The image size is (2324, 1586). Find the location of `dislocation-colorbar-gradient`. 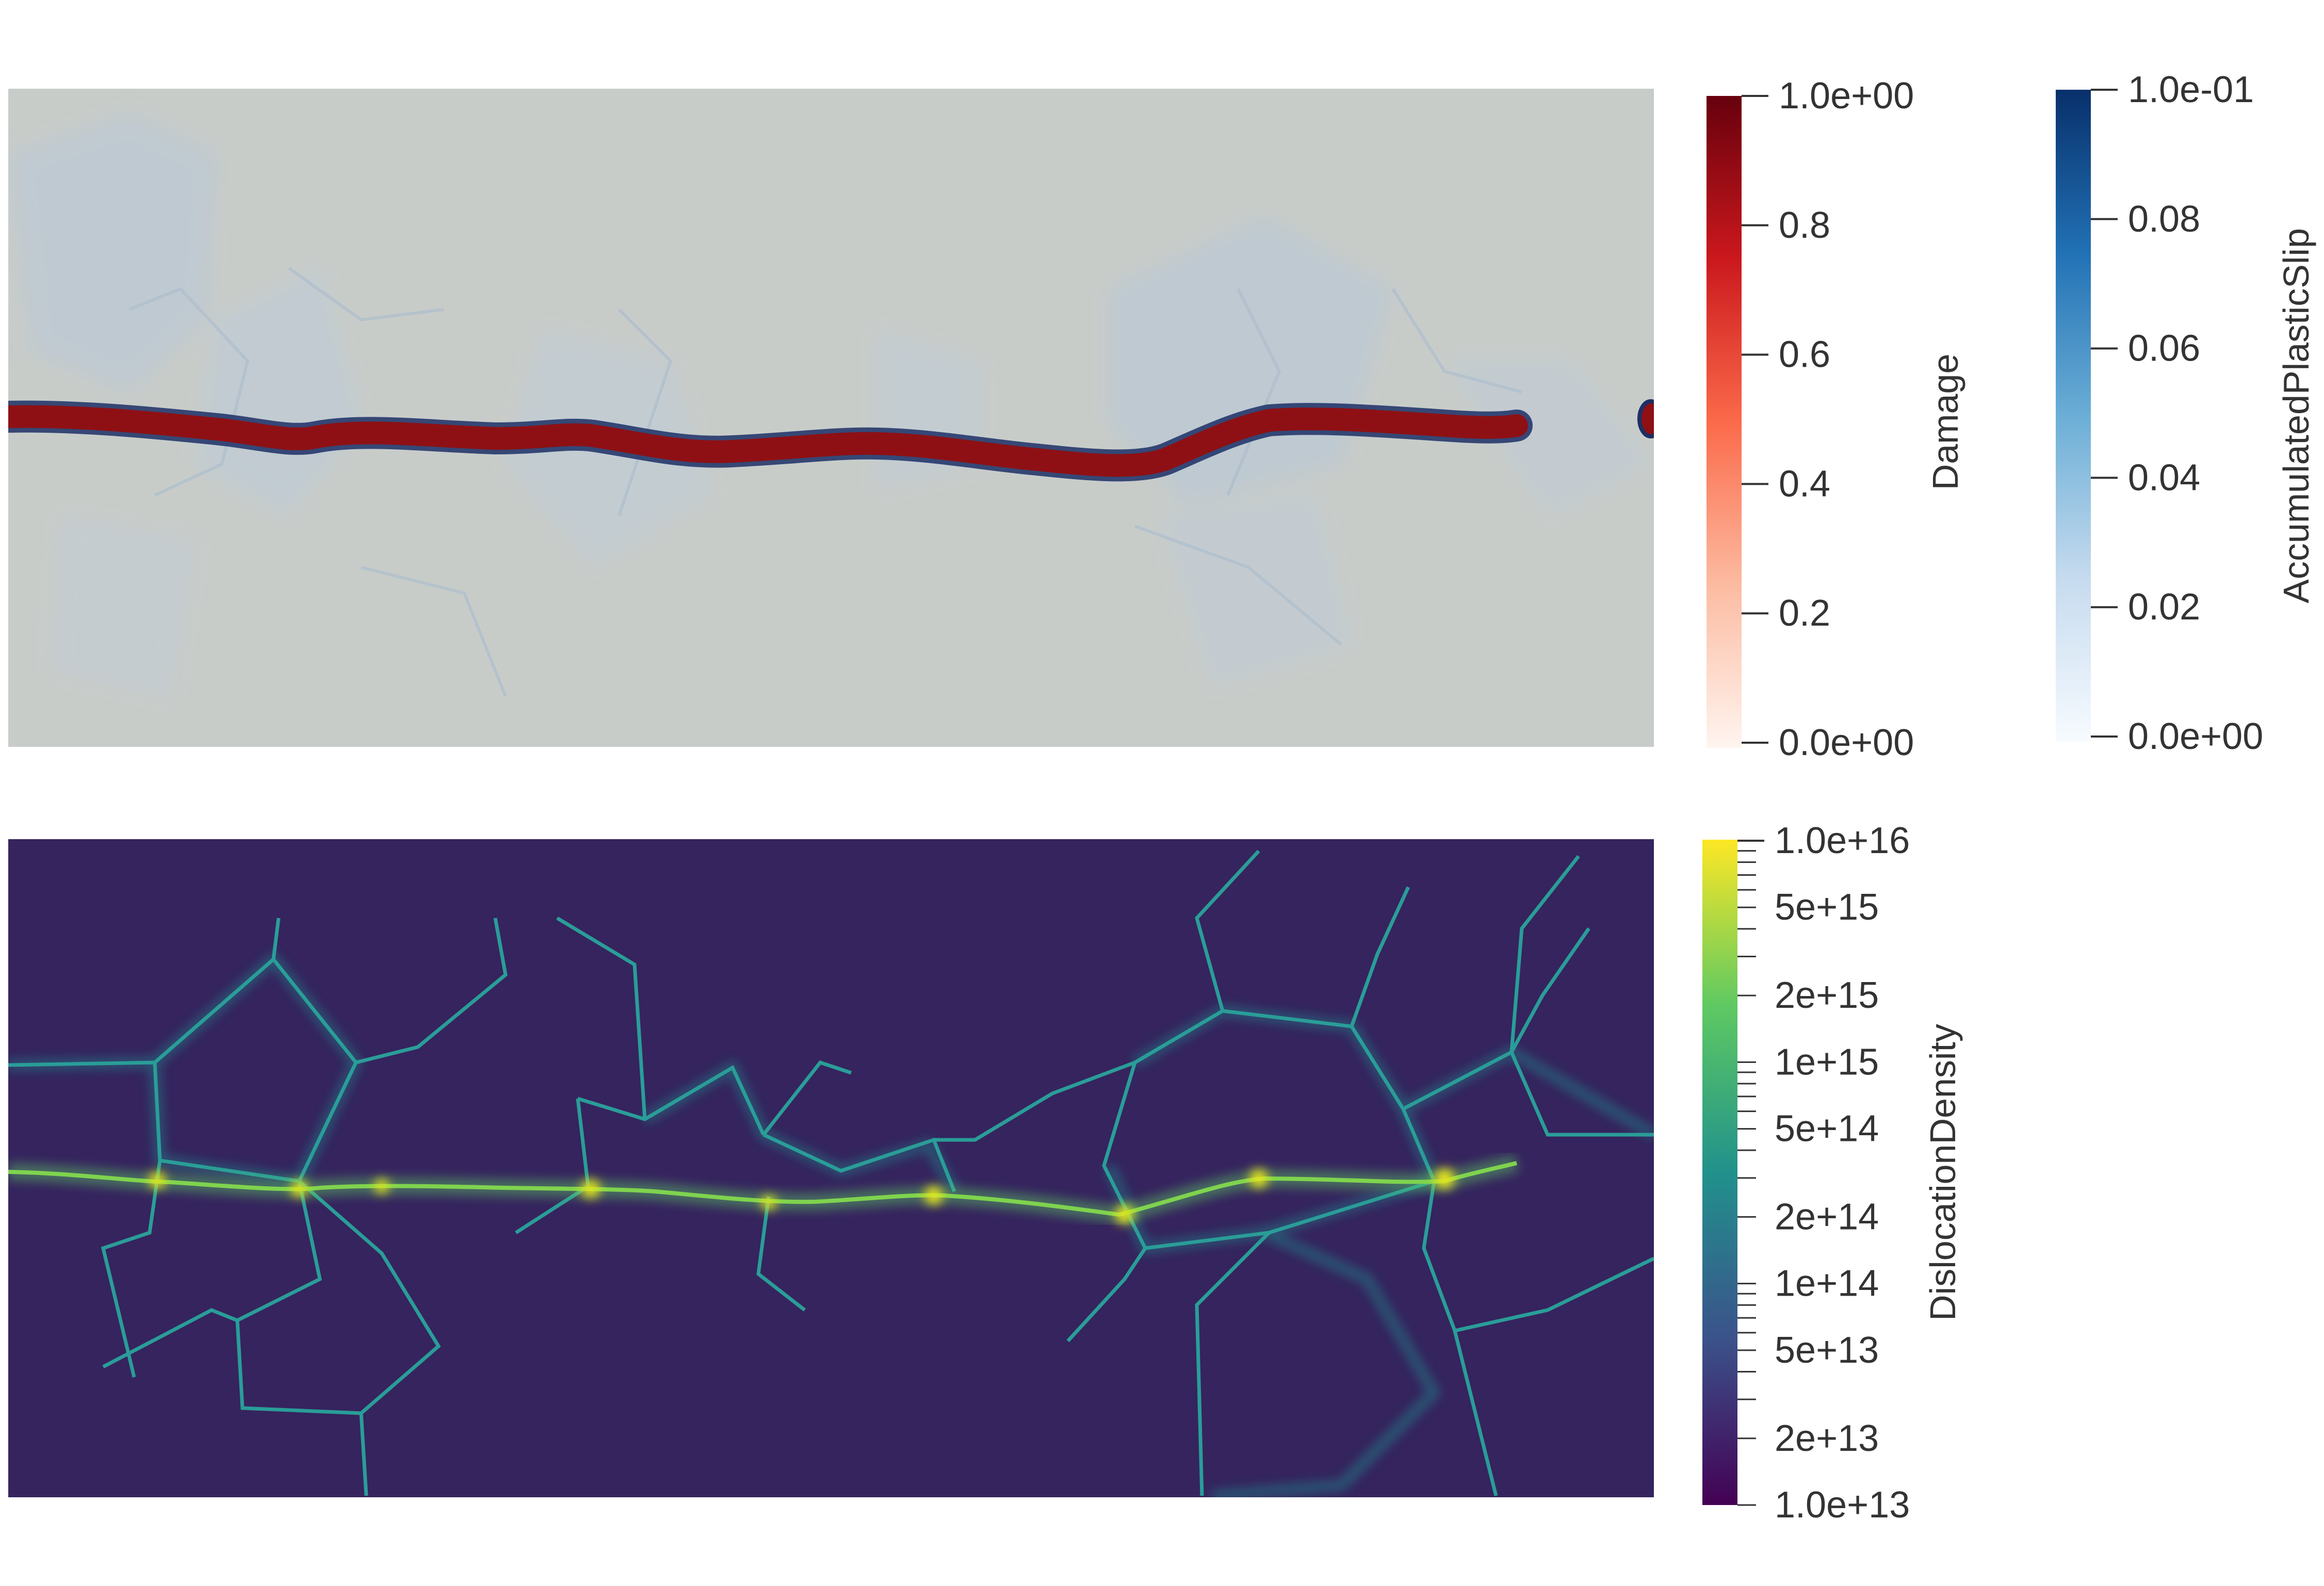

dislocation-colorbar-gradient is located at coordinates (1719, 1172).